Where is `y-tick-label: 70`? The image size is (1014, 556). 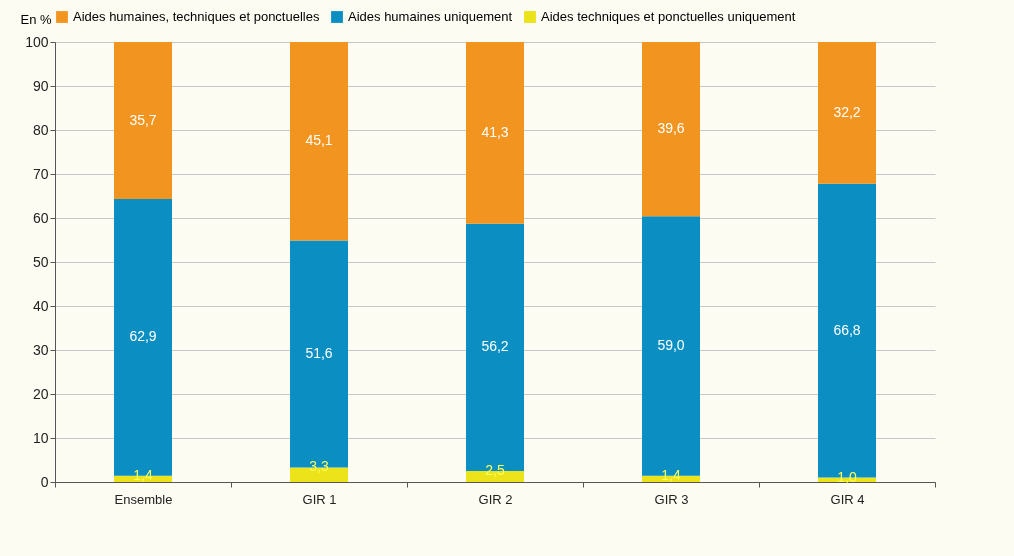
y-tick-label: 70 is located at coordinates (40, 173).